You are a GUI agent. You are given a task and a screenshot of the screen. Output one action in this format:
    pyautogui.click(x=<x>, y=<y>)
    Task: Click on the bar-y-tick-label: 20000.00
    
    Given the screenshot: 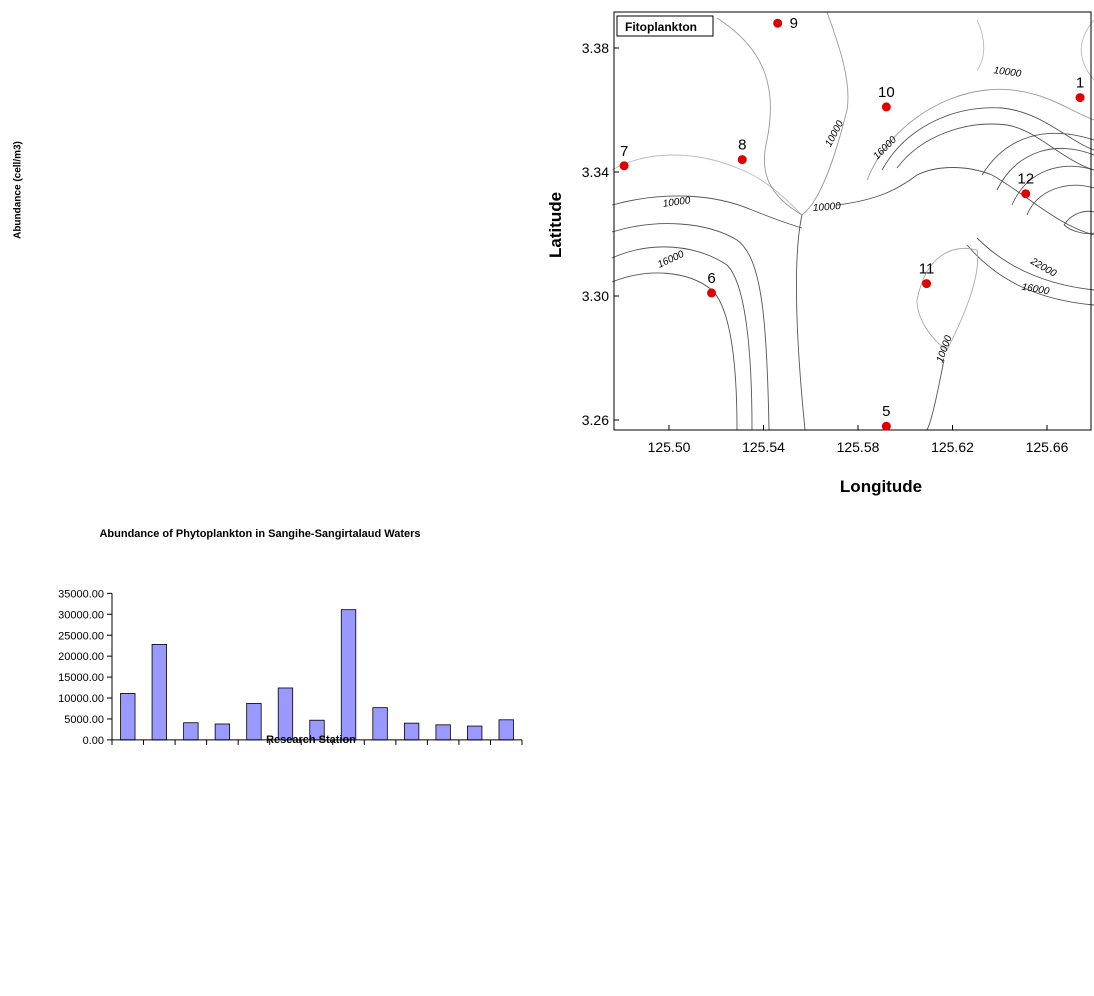 What is the action you would take?
    pyautogui.click(x=81, y=657)
    